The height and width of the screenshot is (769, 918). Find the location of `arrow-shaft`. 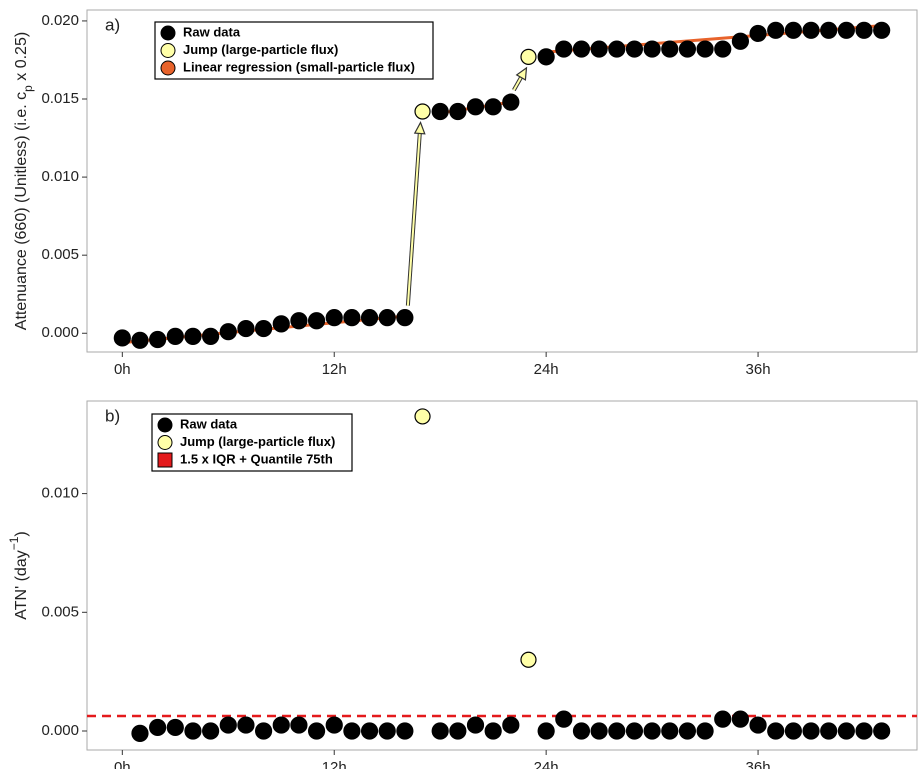

arrow-shaft is located at coordinates (517, 83).